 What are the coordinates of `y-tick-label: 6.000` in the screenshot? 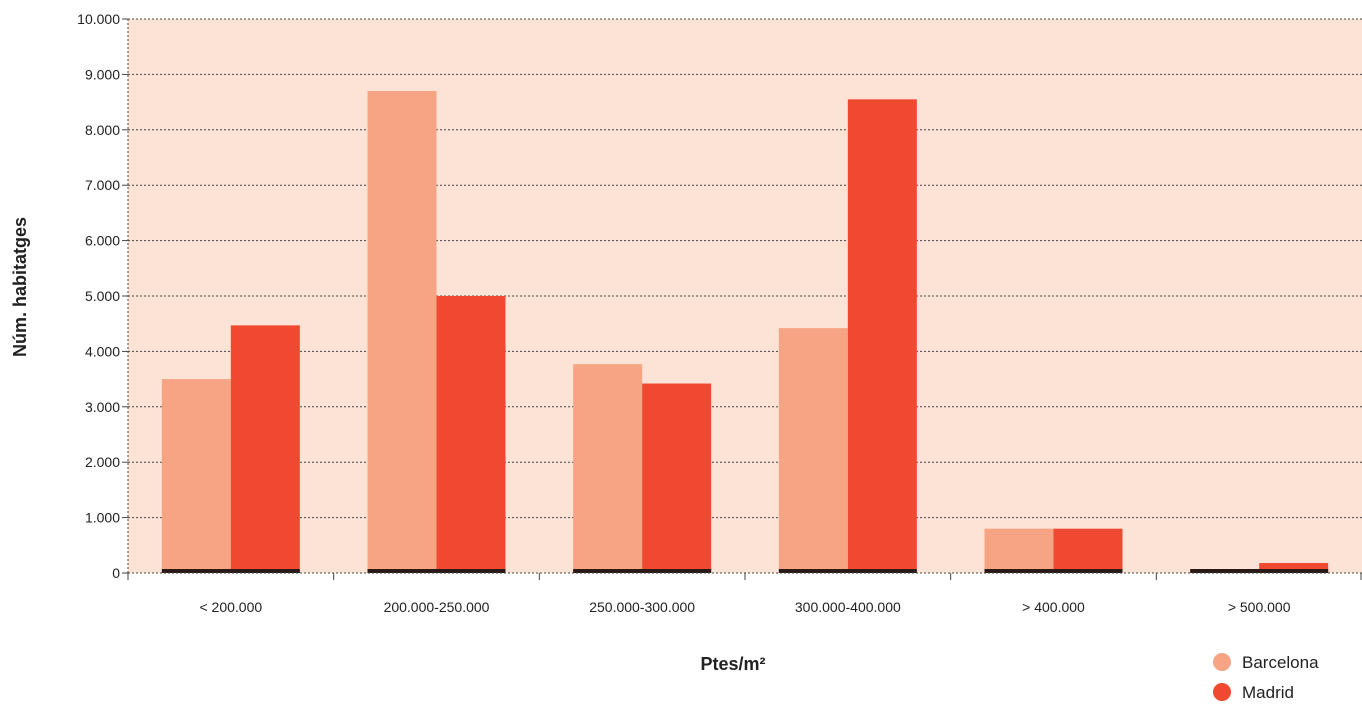 It's located at (102, 241).